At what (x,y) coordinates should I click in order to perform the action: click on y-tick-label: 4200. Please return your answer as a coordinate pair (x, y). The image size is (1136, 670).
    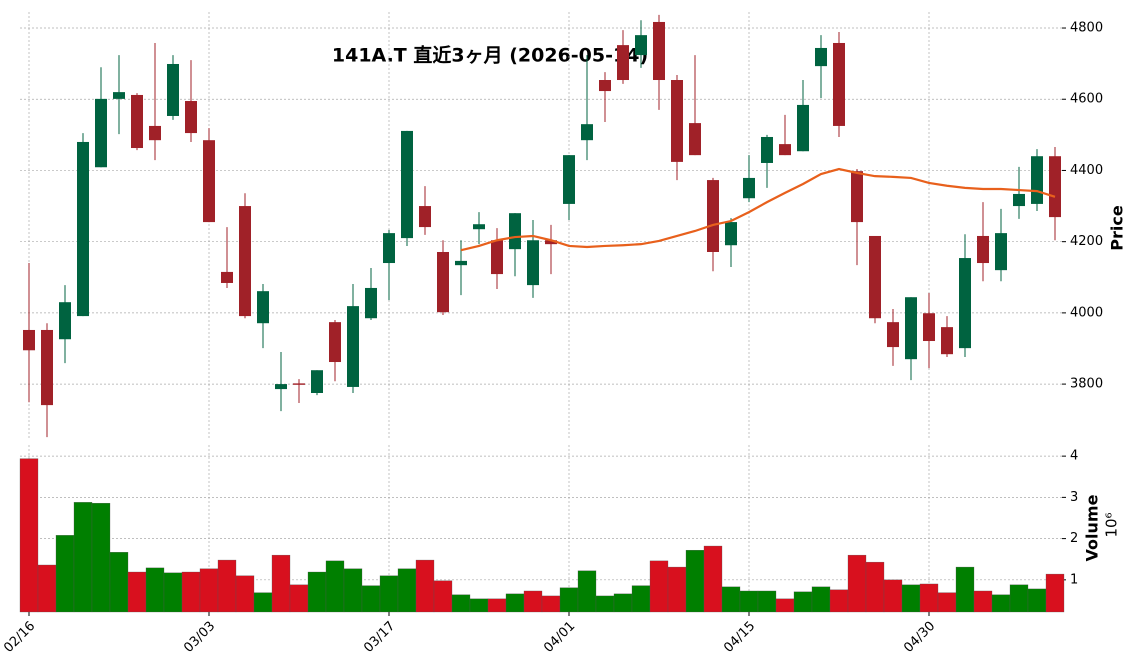
    Looking at the image, I should click on (1086, 241).